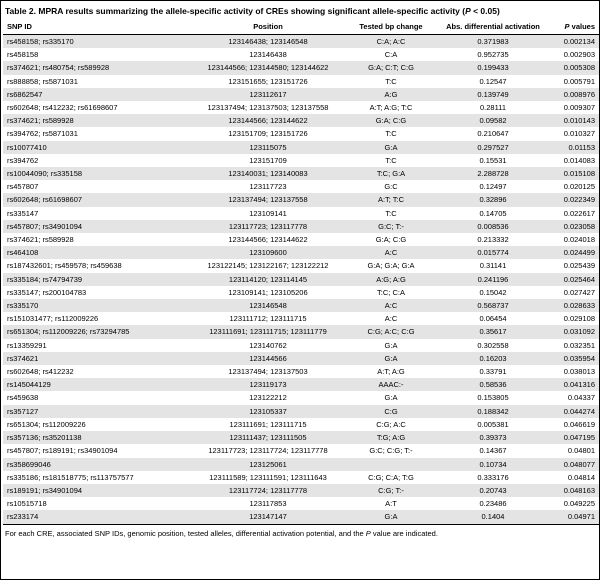 Image resolution: width=600 pixels, height=580 pixels. What do you see at coordinates (268, 358) in the screenshot?
I see `cell-position: 123144566` at bounding box center [268, 358].